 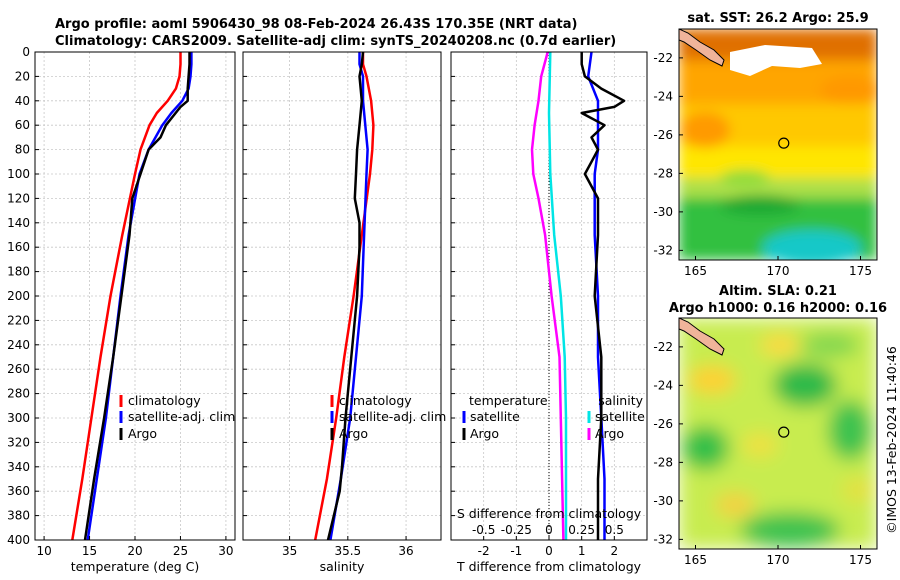 What do you see at coordinates (18, 540) in the screenshot?
I see `depth-tick-label: 400` at bounding box center [18, 540].